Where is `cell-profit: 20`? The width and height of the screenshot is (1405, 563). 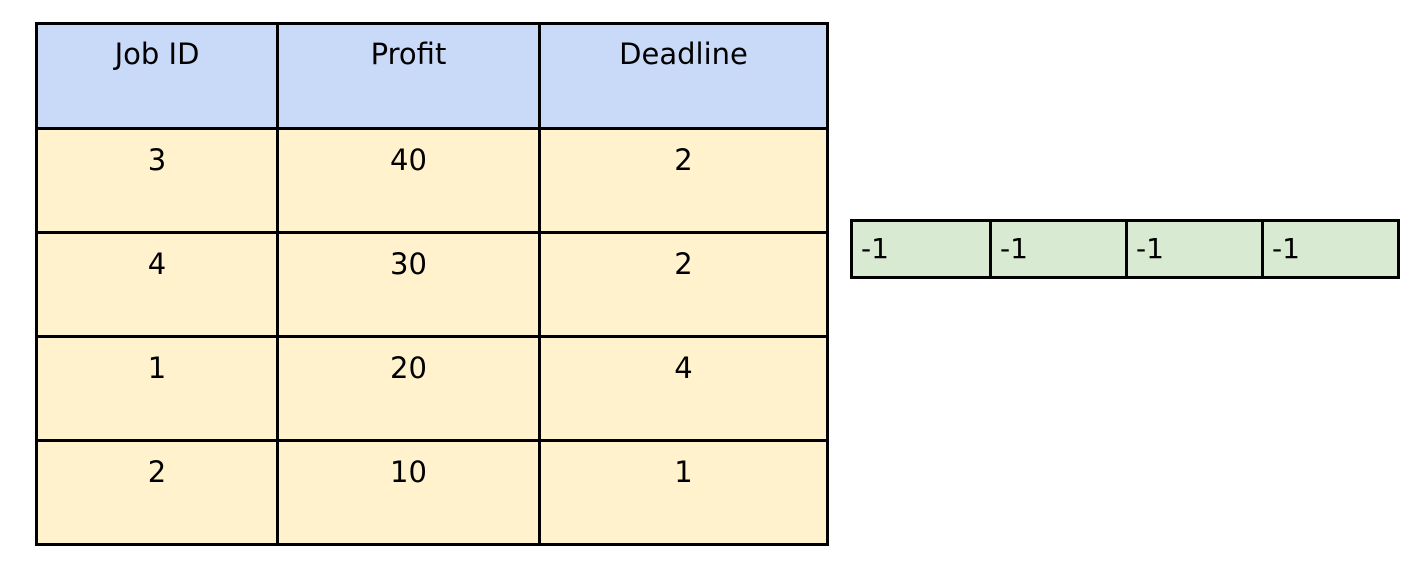
cell-profit: 20 is located at coordinates (408, 388).